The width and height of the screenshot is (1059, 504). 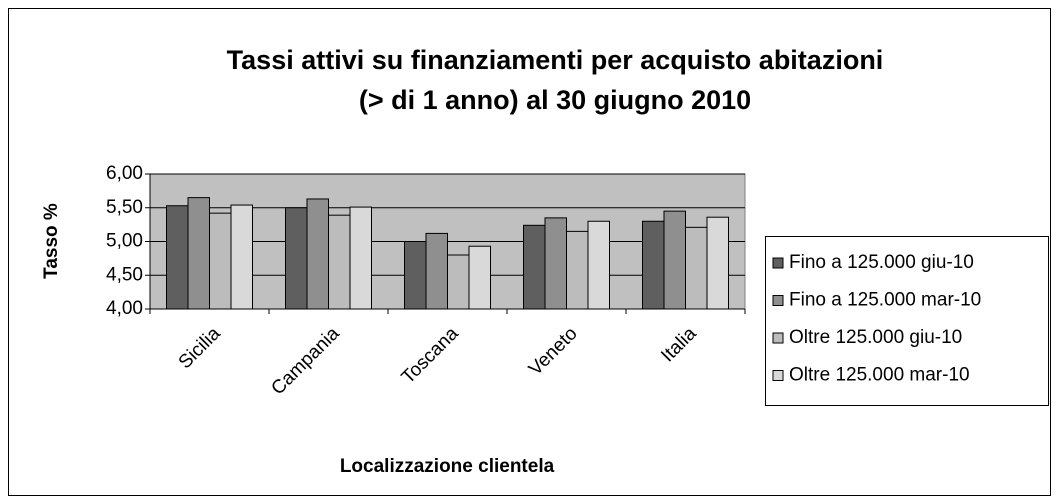 I want to click on y-axis-title: Tasso %, so click(x=51, y=241).